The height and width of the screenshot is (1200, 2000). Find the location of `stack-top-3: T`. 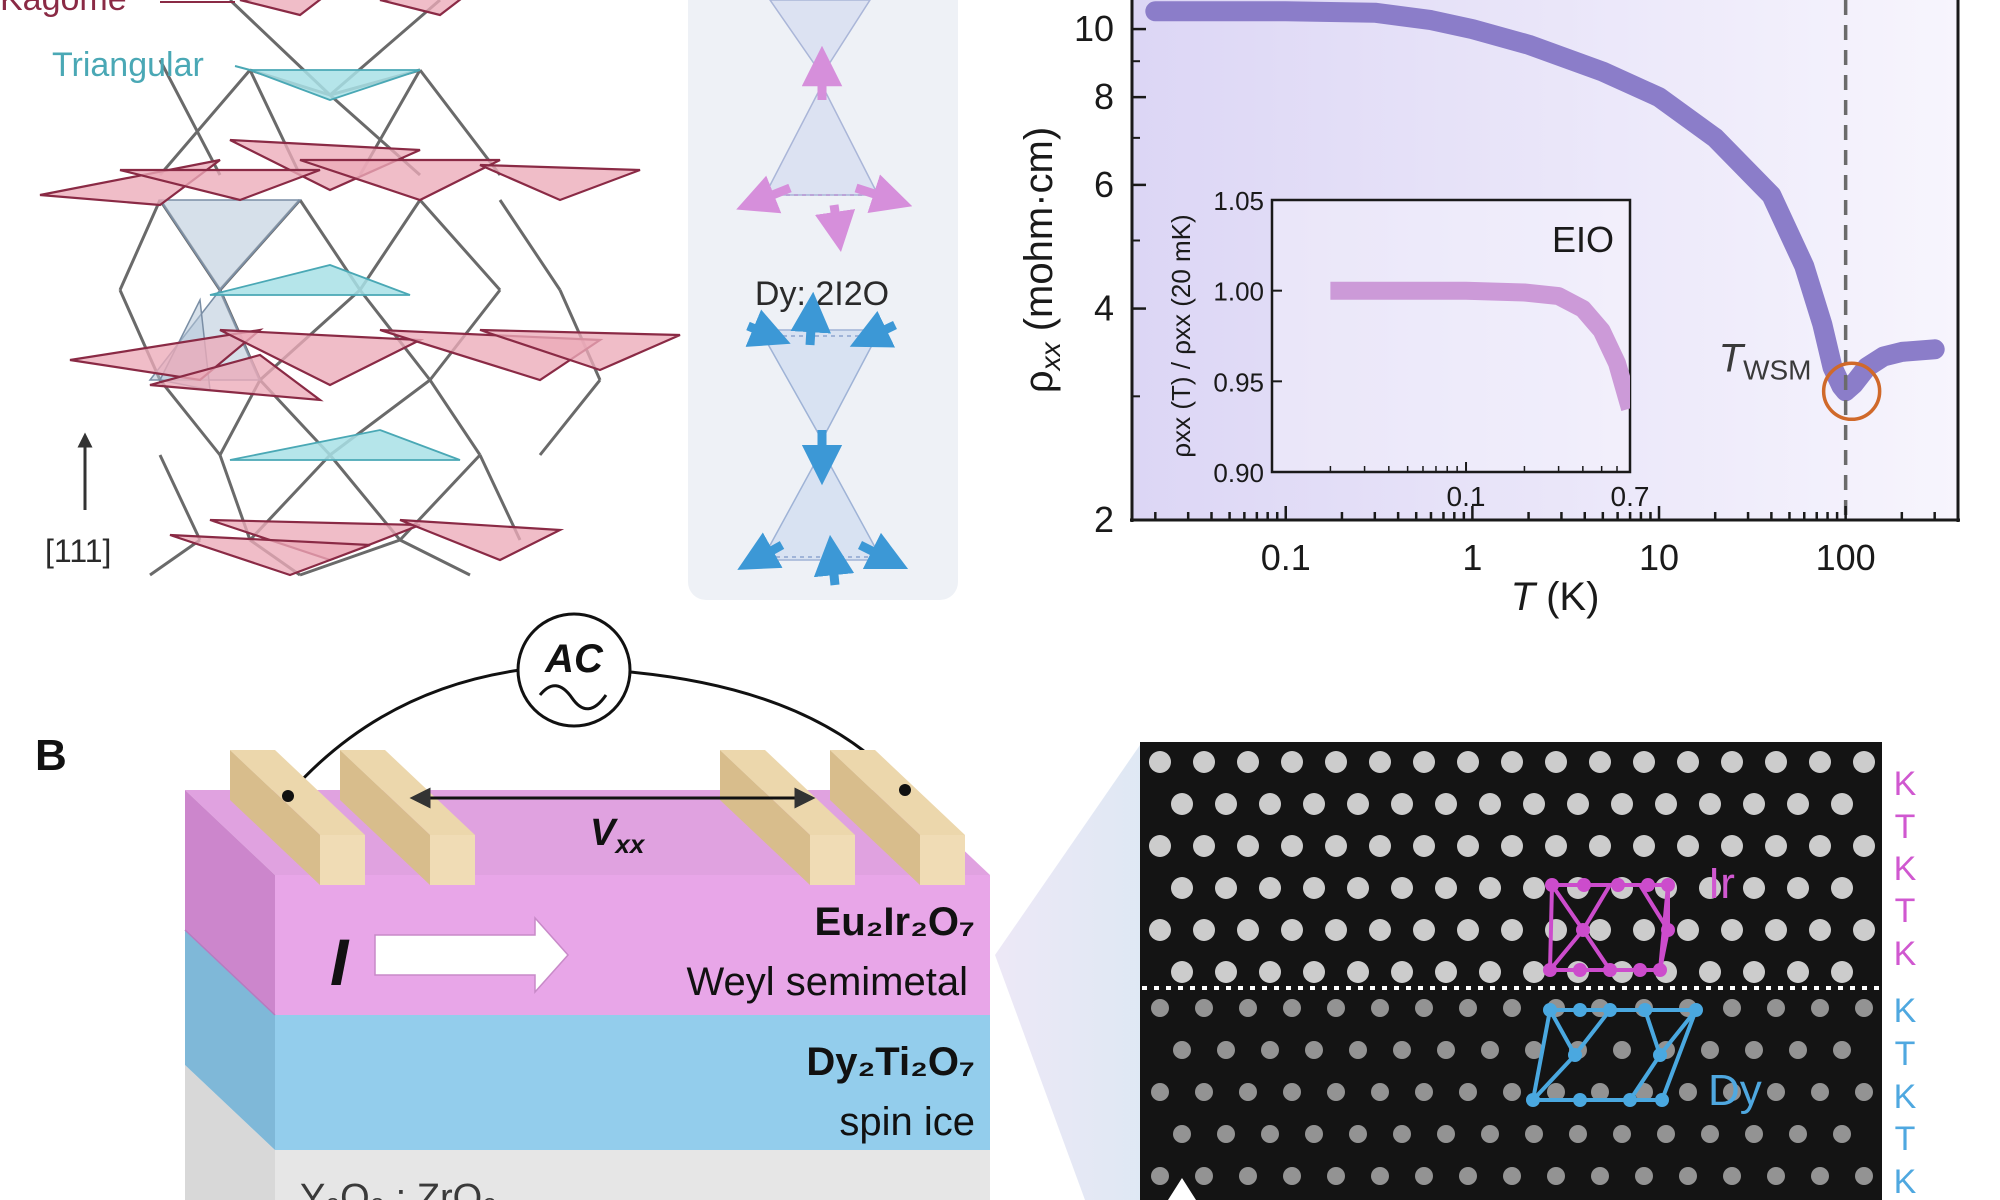

stack-top-3: T is located at coordinates (1905, 911).